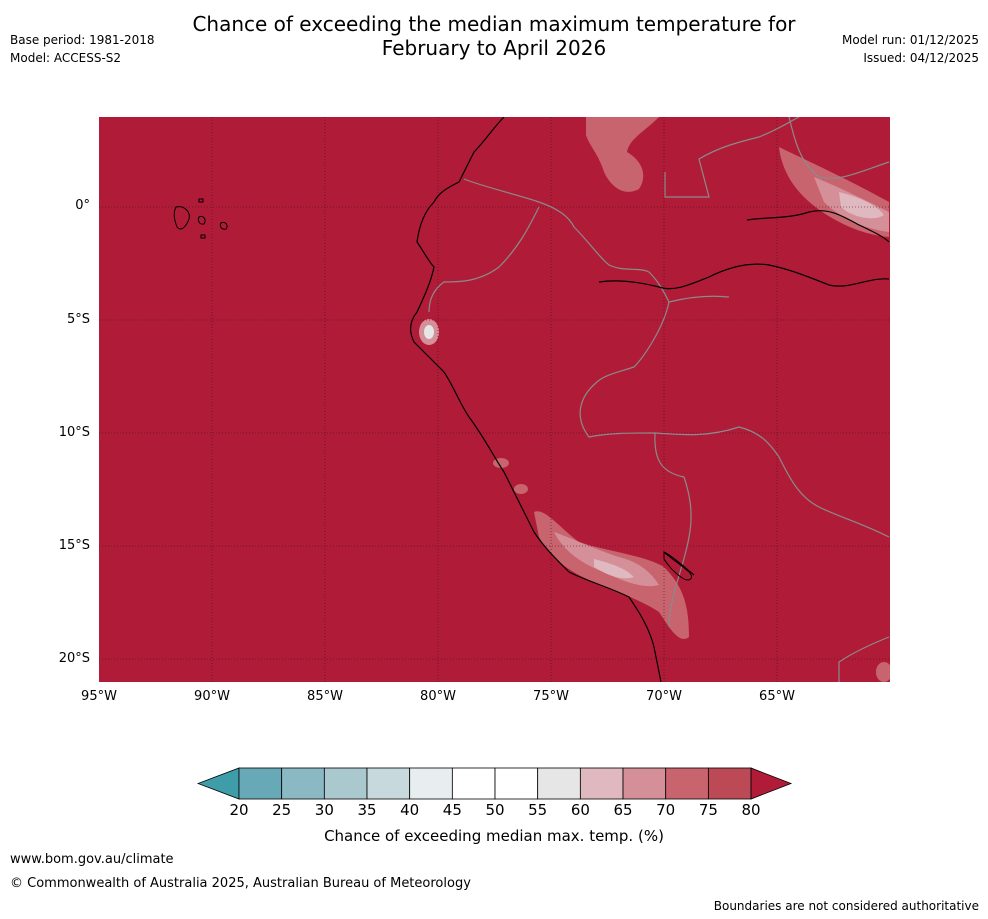 This screenshot has width=988, height=919. Describe the element at coordinates (452, 810) in the screenshot. I see `colorbar-tick-label: 45` at that location.